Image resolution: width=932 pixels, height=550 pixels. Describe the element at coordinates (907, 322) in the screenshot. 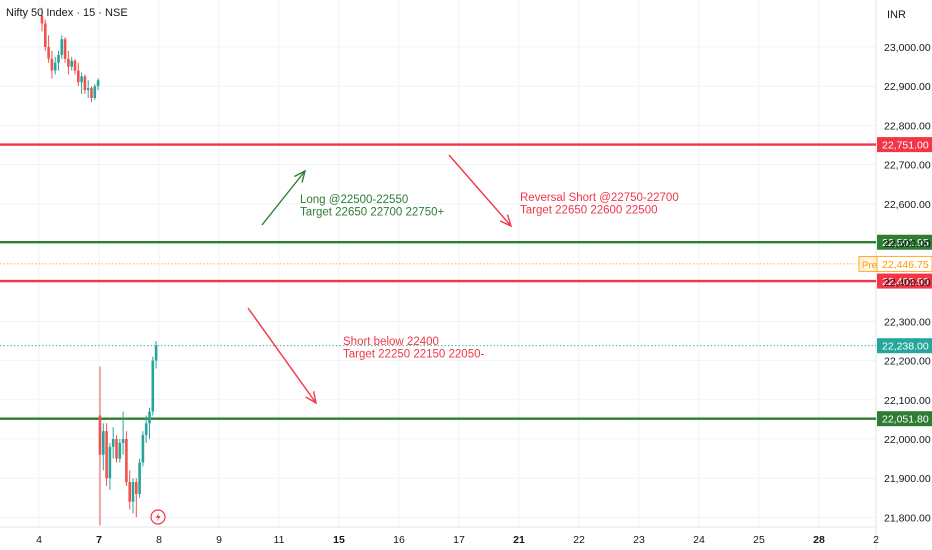

I see `price-tick-label: 22,300.00` at that location.